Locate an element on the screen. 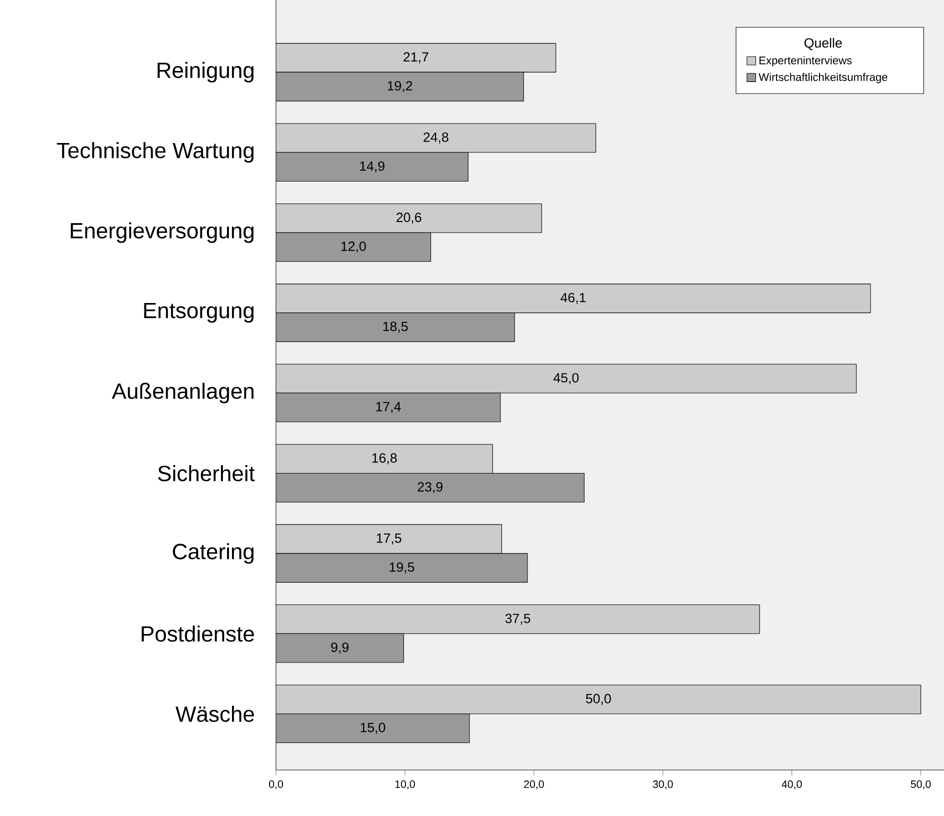 This screenshot has height=816, width=944. data-label: 15,0 is located at coordinates (373, 728).